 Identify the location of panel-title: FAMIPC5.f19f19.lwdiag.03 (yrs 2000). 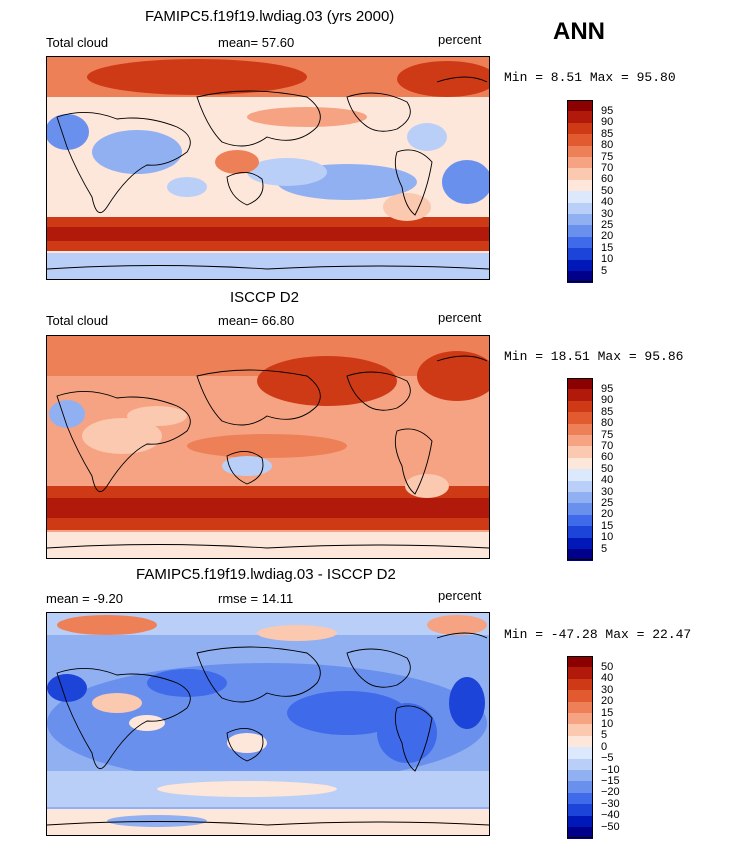
(270, 16).